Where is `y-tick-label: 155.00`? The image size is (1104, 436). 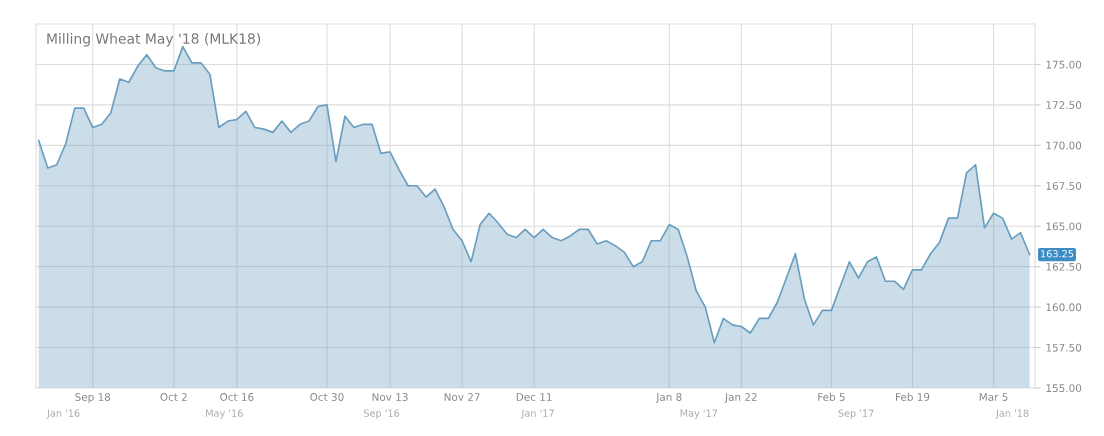 y-tick-label: 155.00 is located at coordinates (1064, 388).